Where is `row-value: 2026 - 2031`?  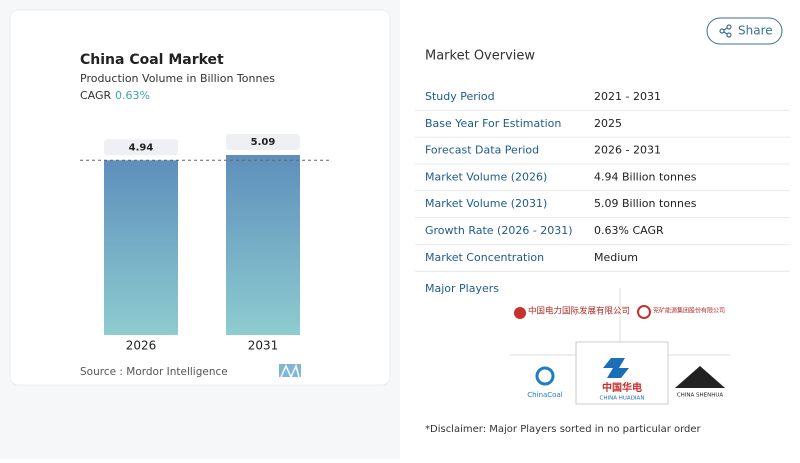
row-value: 2026 - 2031 is located at coordinates (627, 150).